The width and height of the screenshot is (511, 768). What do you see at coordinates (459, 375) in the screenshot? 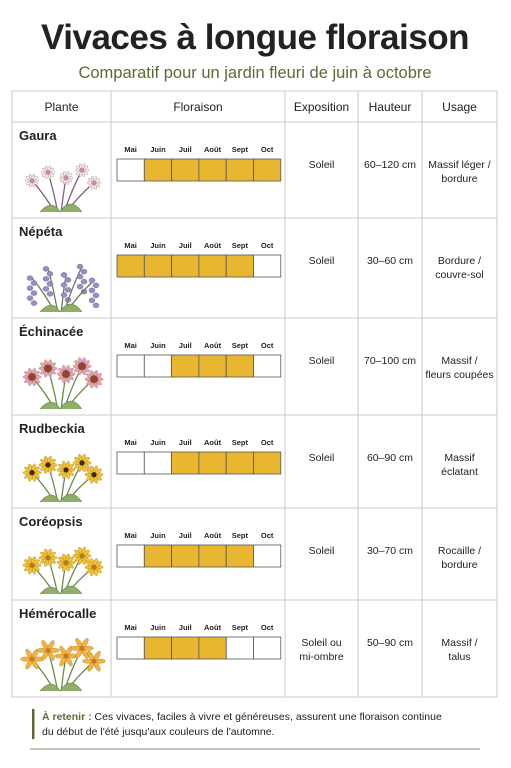
I see `usage: fleurs coupées` at bounding box center [459, 375].